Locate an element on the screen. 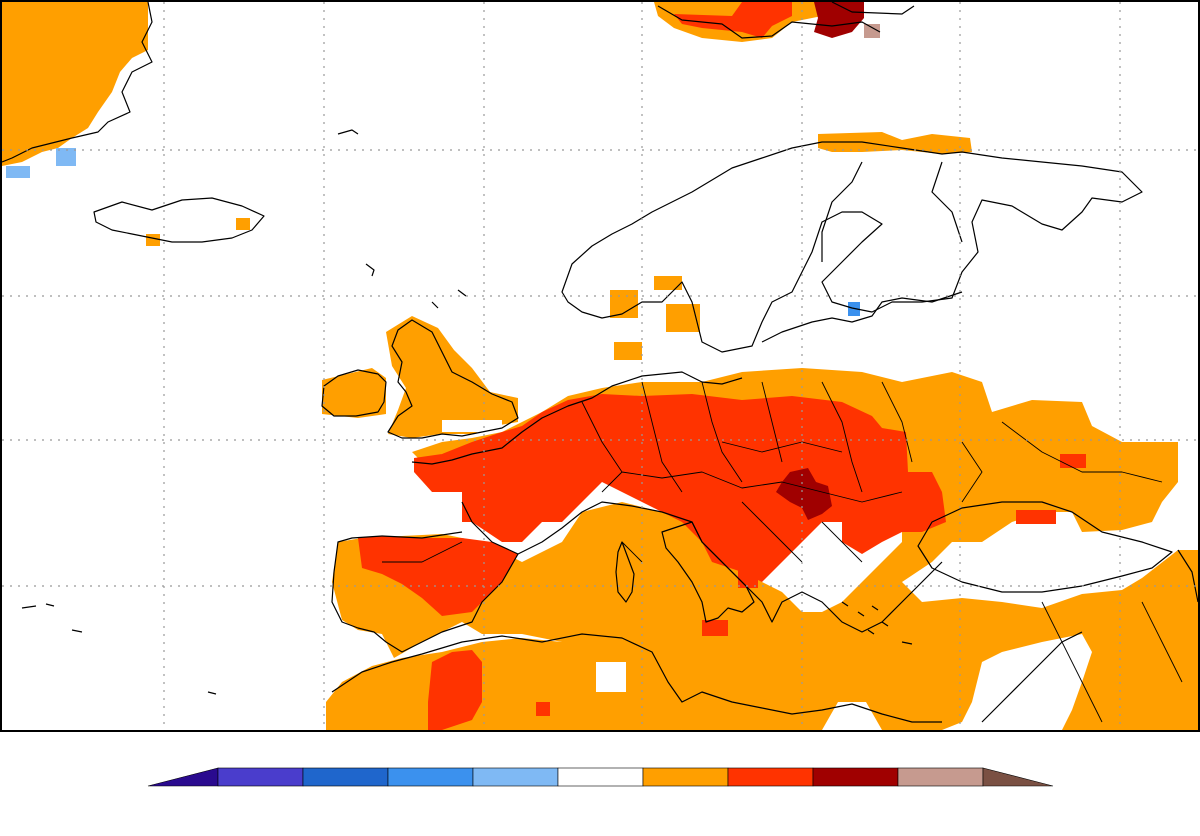  britain-warm-patch is located at coordinates (452, 377).